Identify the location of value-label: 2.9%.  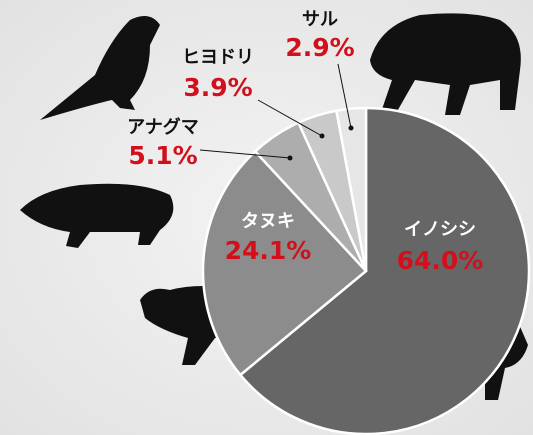
(319, 47).